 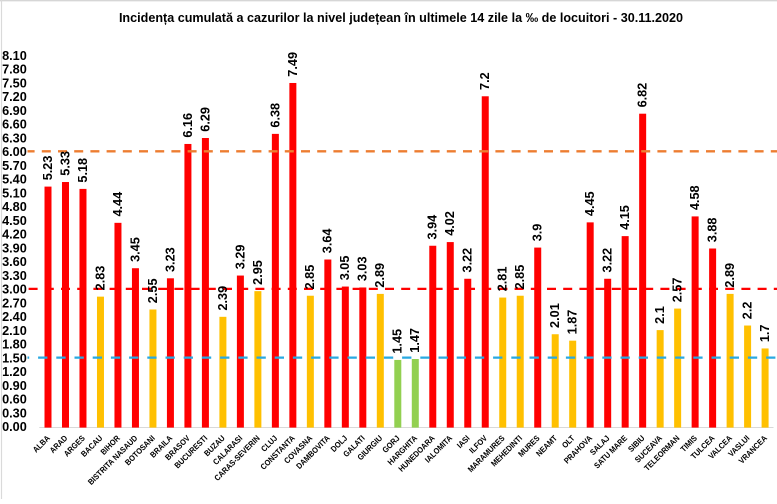 What do you see at coordinates (135, 249) in the screenshot?
I see `svg-text: 3.45` at bounding box center [135, 249].